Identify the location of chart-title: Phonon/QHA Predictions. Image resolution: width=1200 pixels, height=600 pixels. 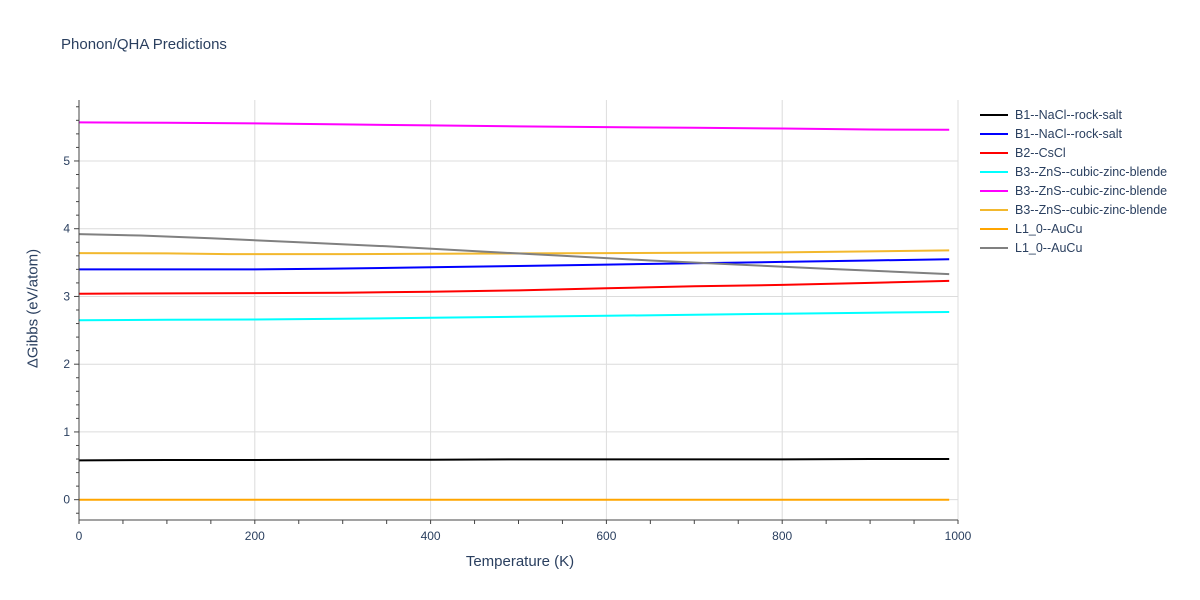
(144, 44).